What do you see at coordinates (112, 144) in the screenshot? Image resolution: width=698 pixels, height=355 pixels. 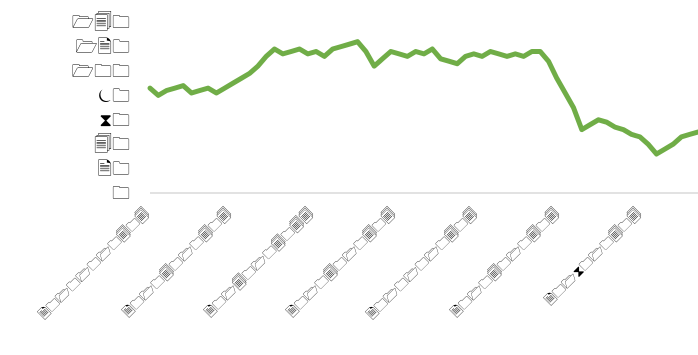 I see `y-tick-label: 🗐🗀` at bounding box center [112, 144].